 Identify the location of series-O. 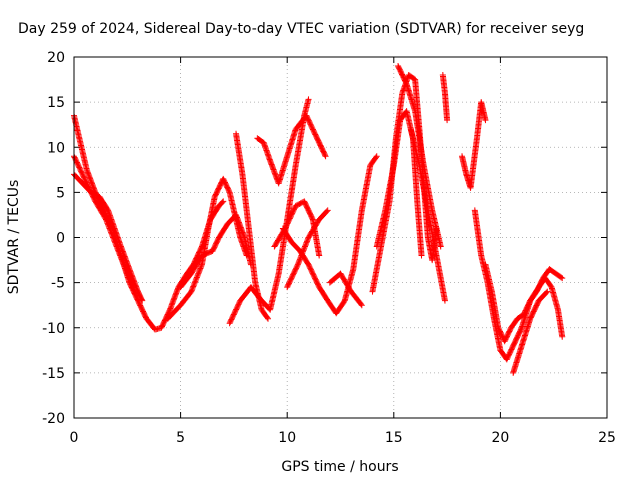
(419, 156).